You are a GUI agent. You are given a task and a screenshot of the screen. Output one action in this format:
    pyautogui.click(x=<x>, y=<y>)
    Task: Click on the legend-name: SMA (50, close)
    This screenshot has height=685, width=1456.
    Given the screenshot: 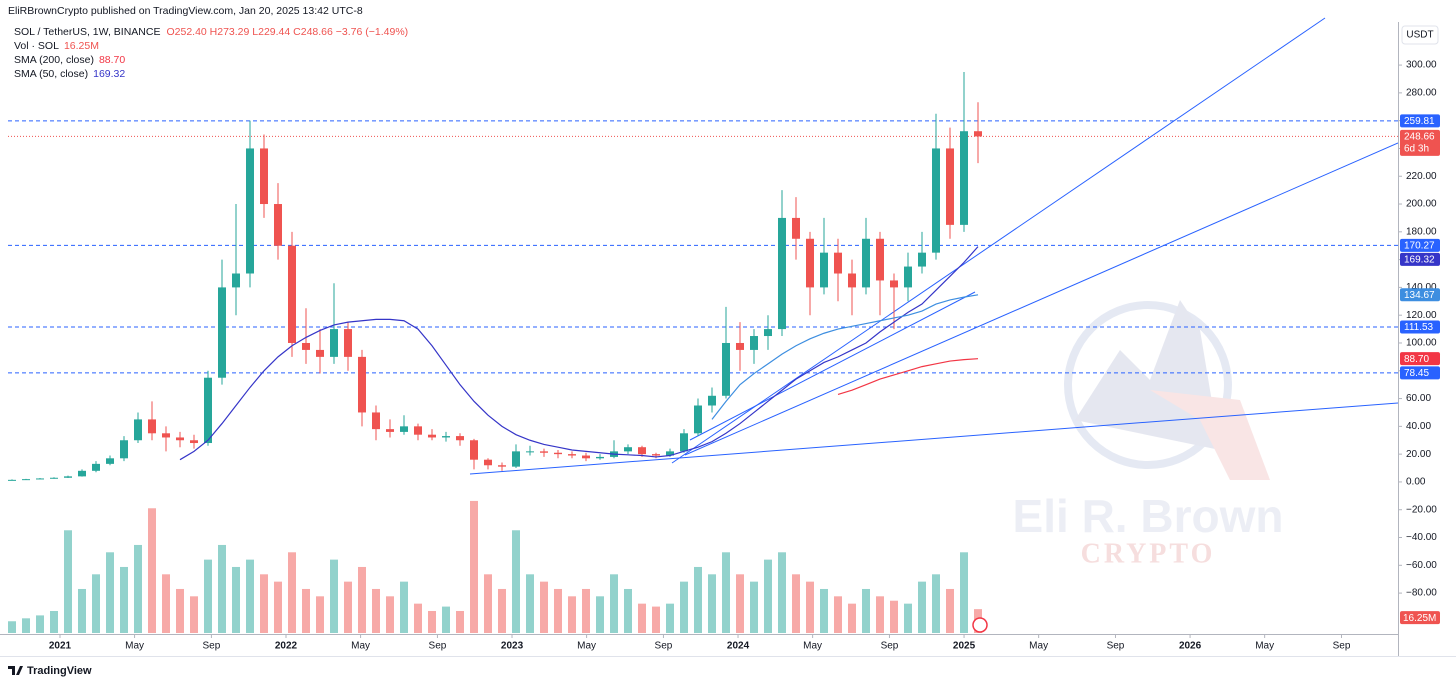 What is the action you would take?
    pyautogui.click(x=51, y=74)
    